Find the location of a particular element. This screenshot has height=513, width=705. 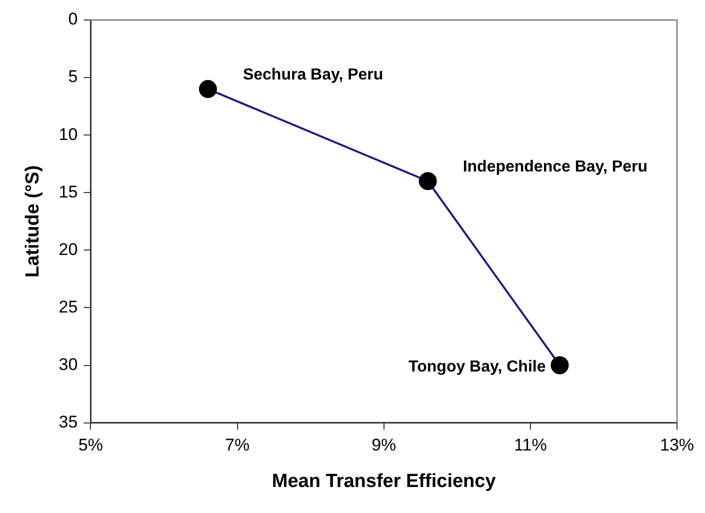

y-tick-label: 30 is located at coordinates (68, 364).